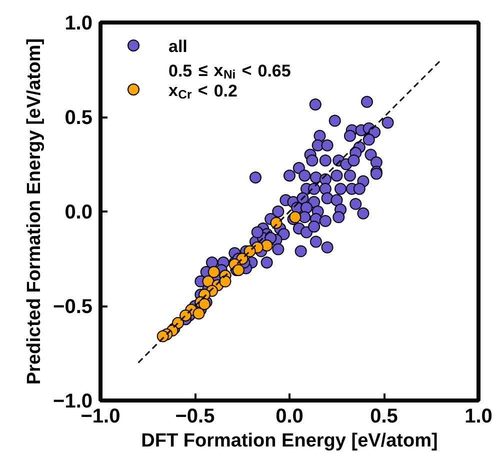 The image size is (494, 461). I want to click on y-axis-title: Predicted Formation Energy [eV/atom], so click(35, 211).